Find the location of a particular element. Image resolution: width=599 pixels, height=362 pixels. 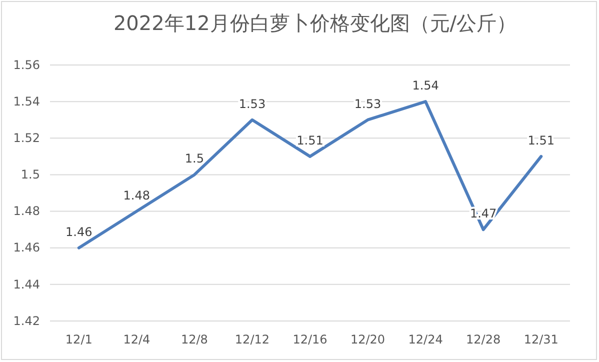

data-label: 1.5 is located at coordinates (194, 159).